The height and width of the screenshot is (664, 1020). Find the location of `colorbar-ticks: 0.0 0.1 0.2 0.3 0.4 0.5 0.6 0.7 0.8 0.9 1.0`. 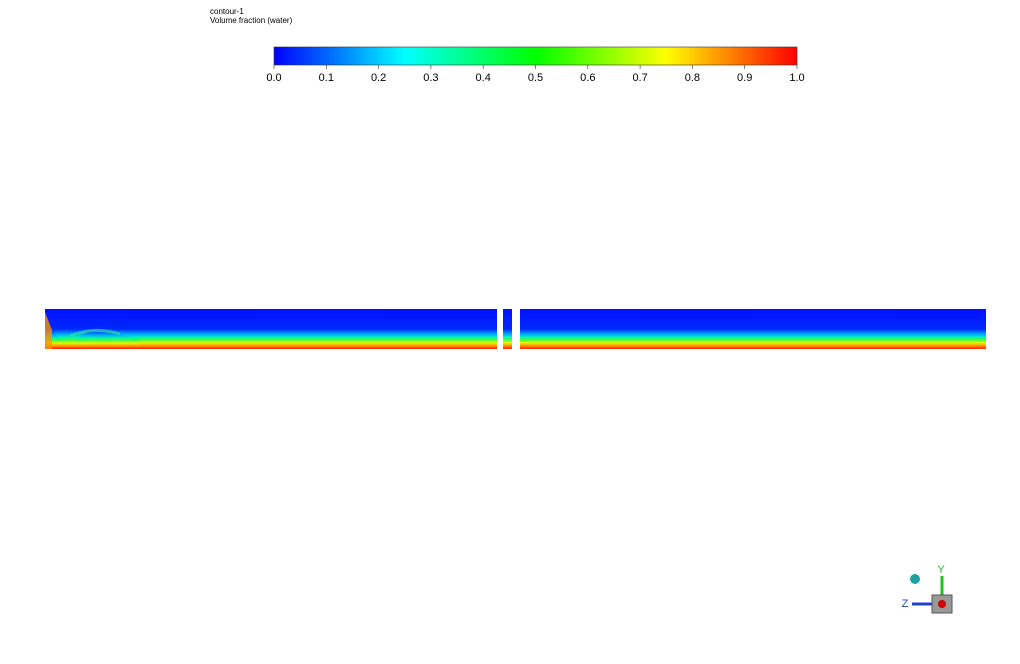

colorbar-ticks: 0.0 0.1 0.2 0.3 0.4 0.5 0.6 0.7 0.8 0.9 1.0 is located at coordinates (535, 74).